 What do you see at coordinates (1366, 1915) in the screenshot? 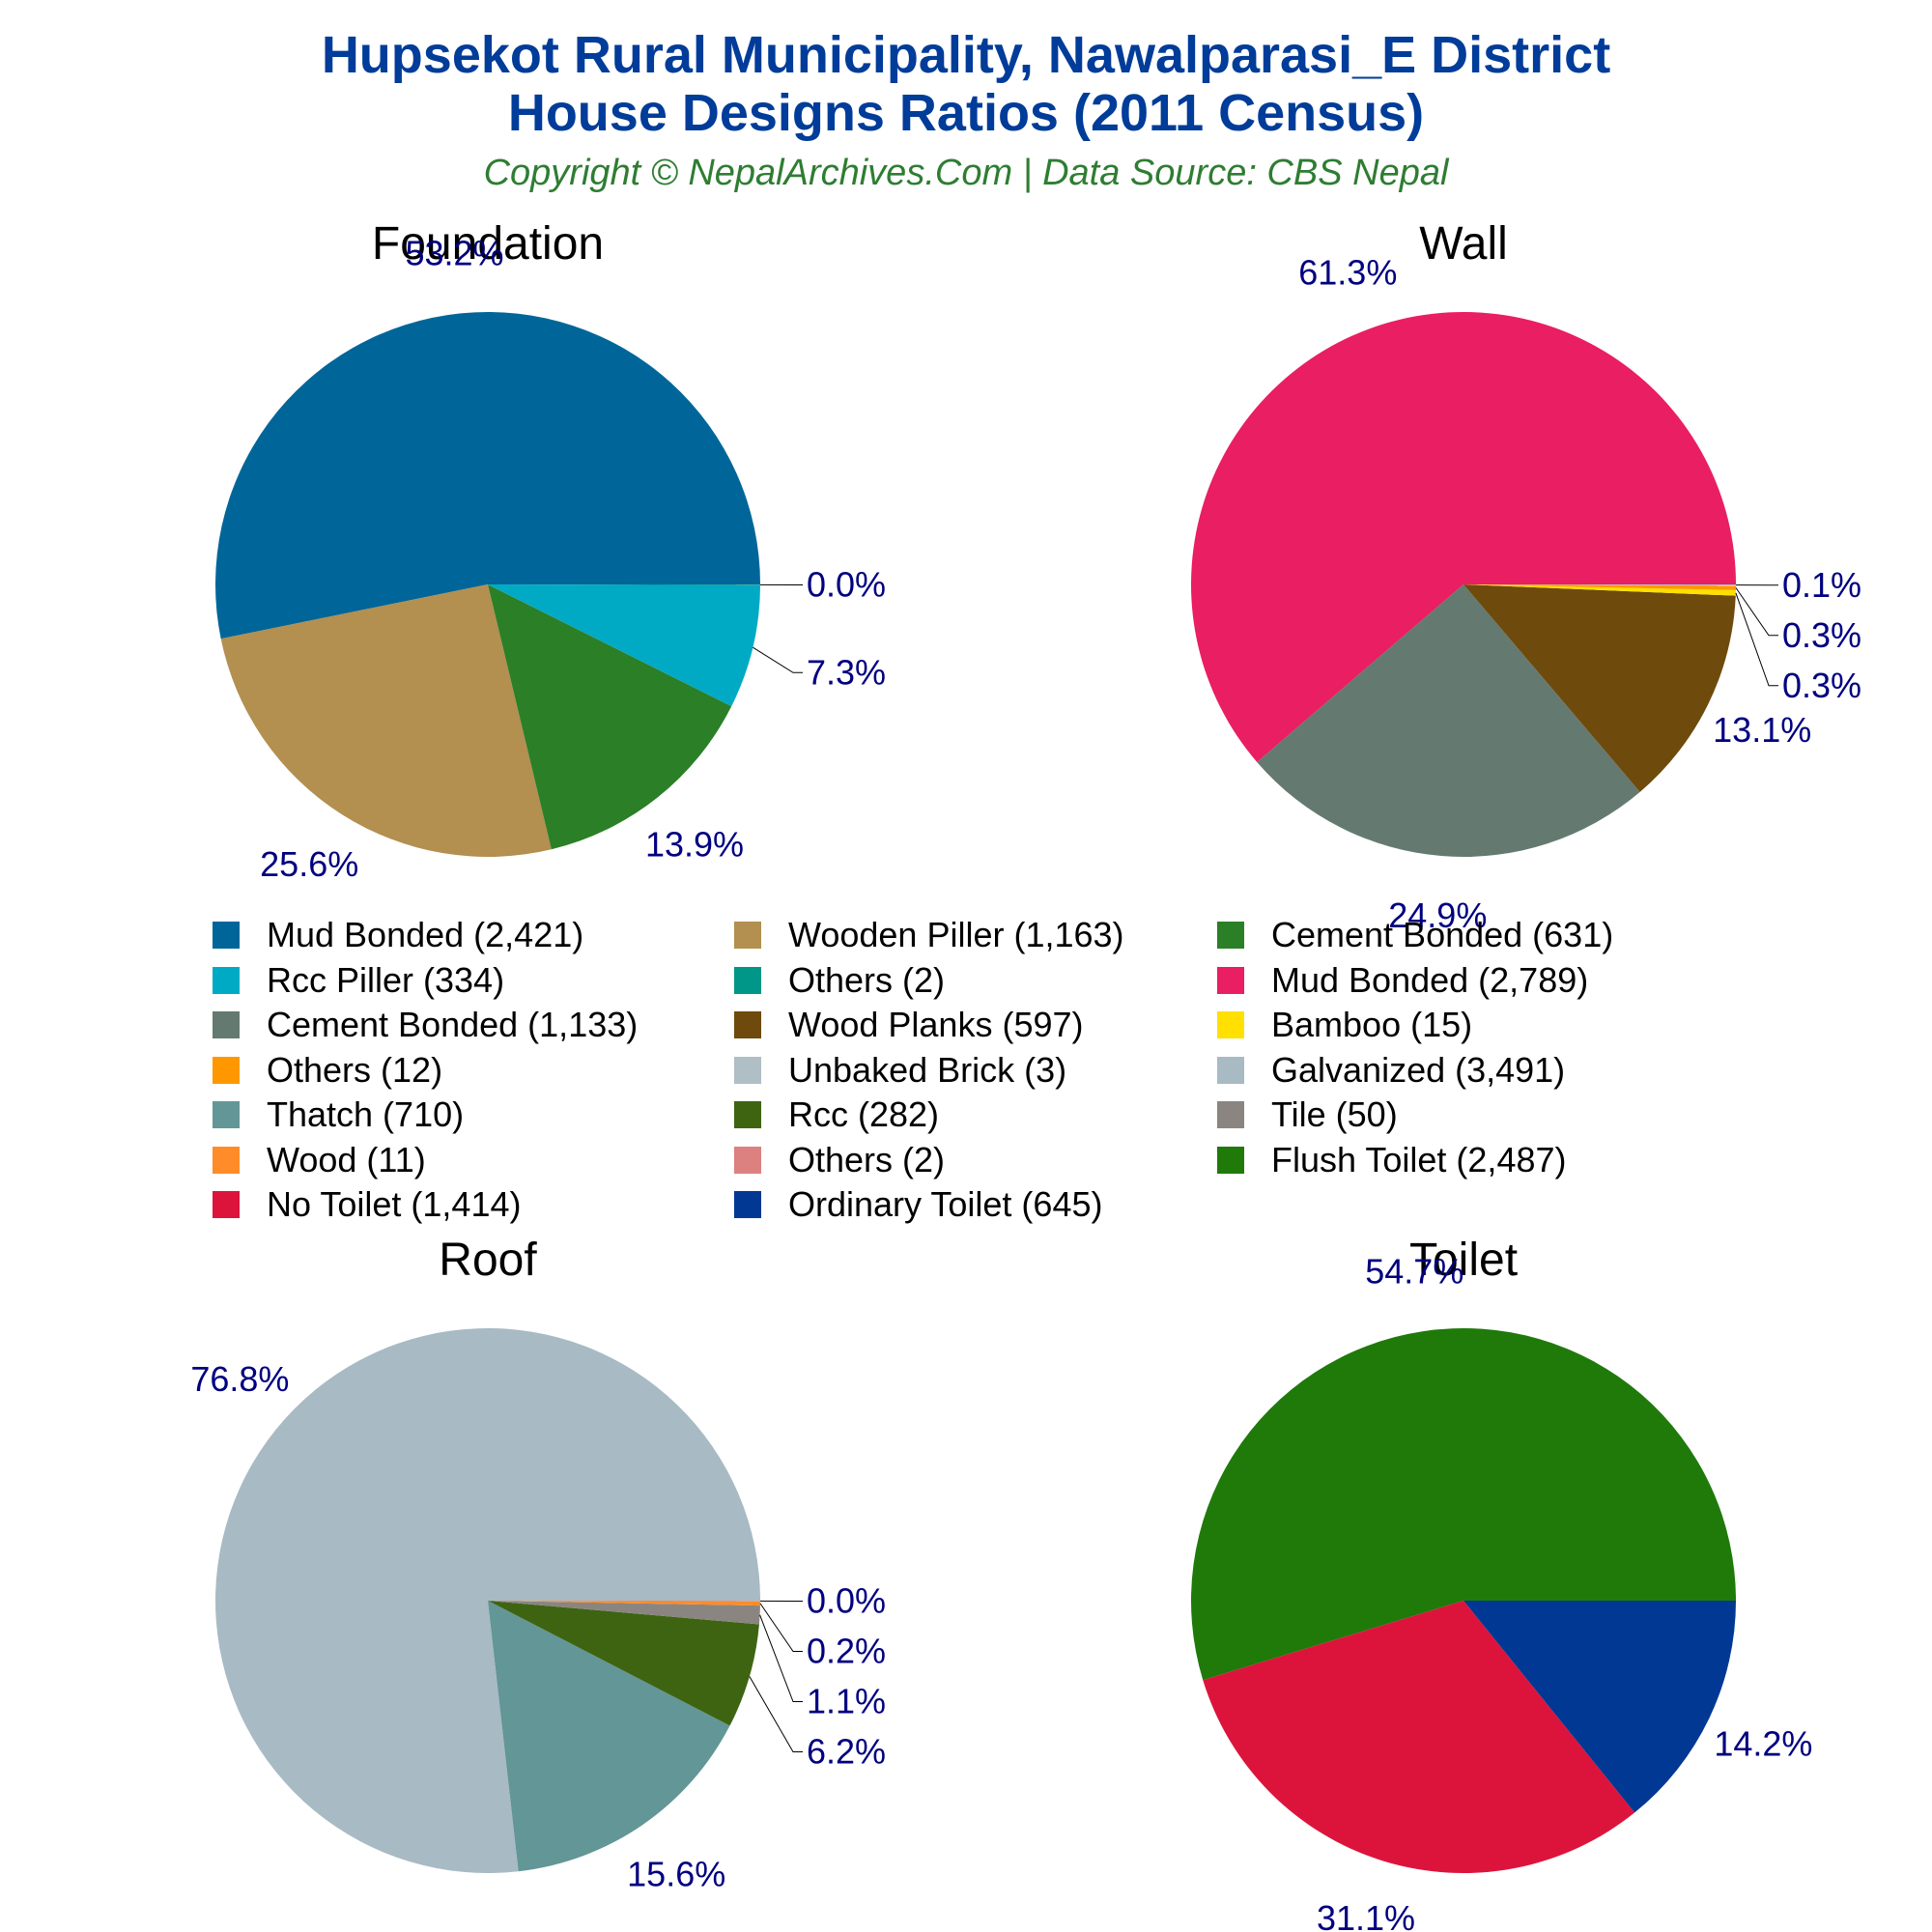
I see `slice-percent-label: 31.1%` at bounding box center [1366, 1915].